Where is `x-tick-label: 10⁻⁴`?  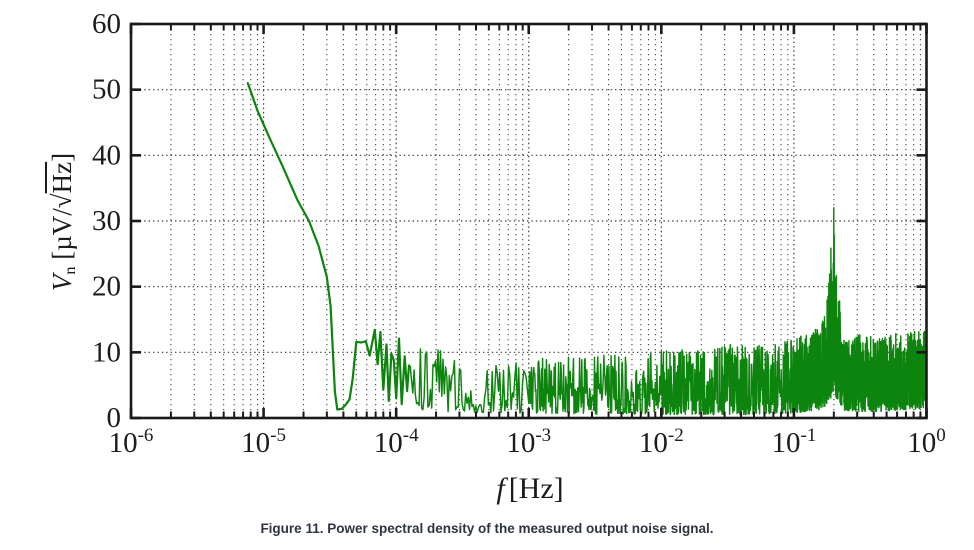
x-tick-label: 10⁻⁴ is located at coordinates (396, 442).